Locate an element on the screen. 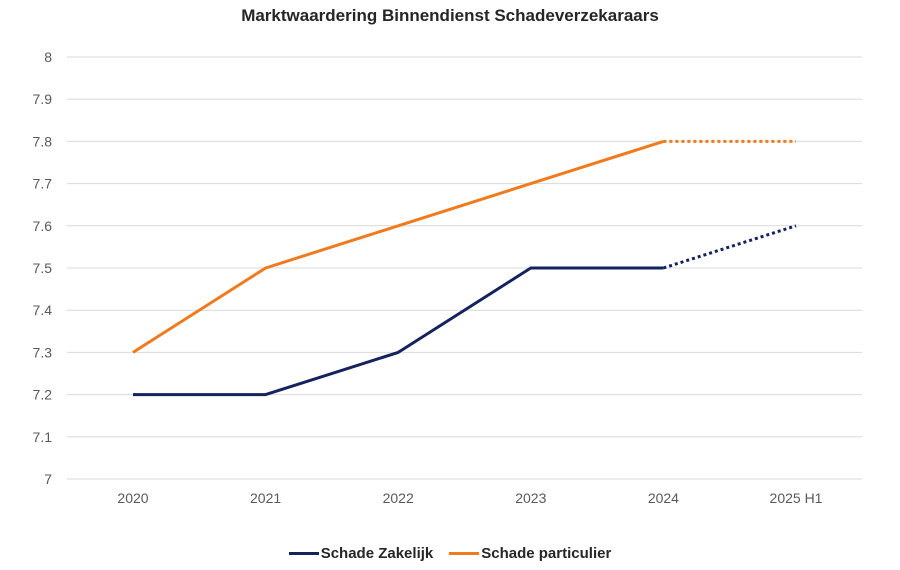 The width and height of the screenshot is (900, 570). y-tick-label: 7.6 is located at coordinates (43, 226).